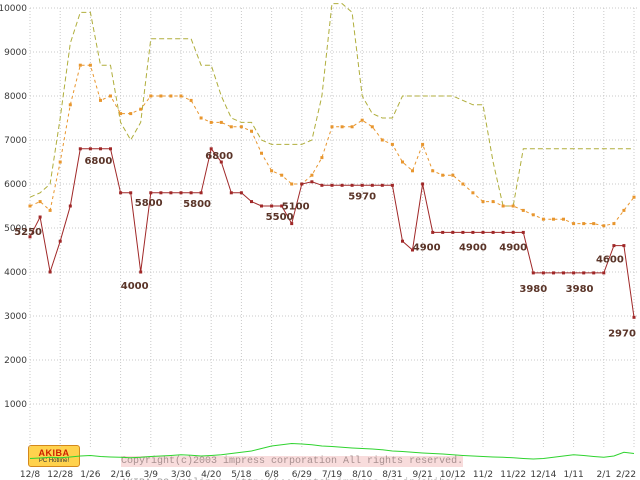 This screenshot has height=480, width=640. I want to click on svg-text: 6000, so click(15, 185).